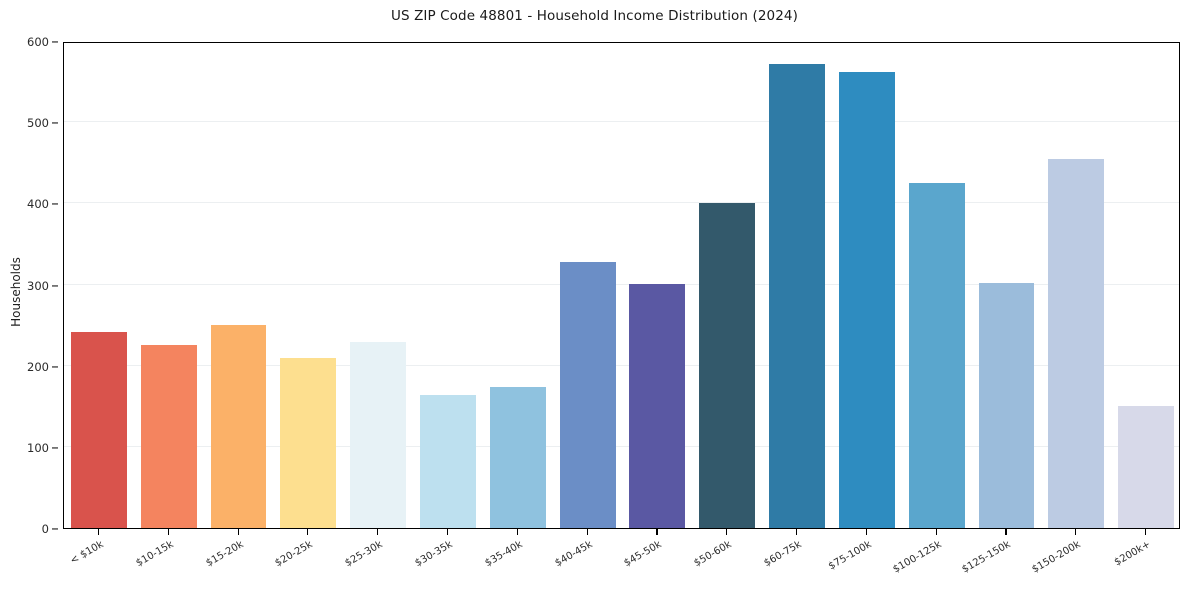 The height and width of the screenshot is (590, 1189). What do you see at coordinates (294, 554) in the screenshot?
I see `x-tick-label: $20-25k` at bounding box center [294, 554].